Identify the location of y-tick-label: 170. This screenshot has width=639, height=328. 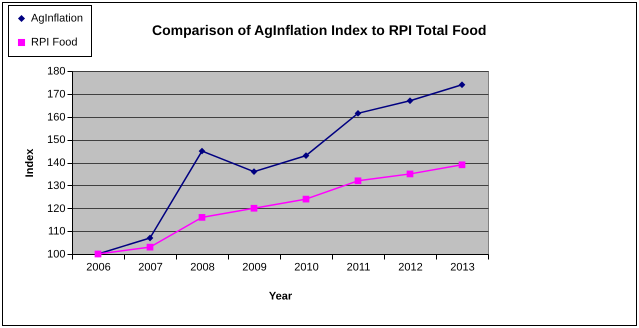
(56, 94).